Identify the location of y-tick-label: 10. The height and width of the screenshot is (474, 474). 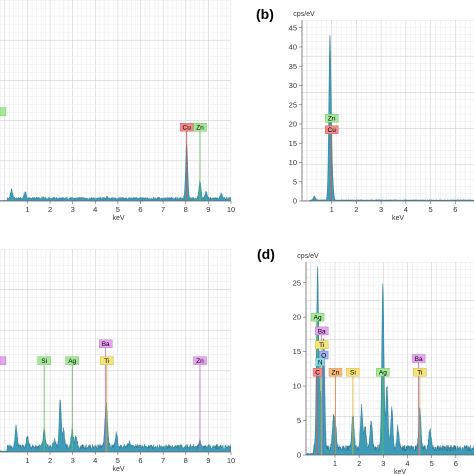
(293, 162).